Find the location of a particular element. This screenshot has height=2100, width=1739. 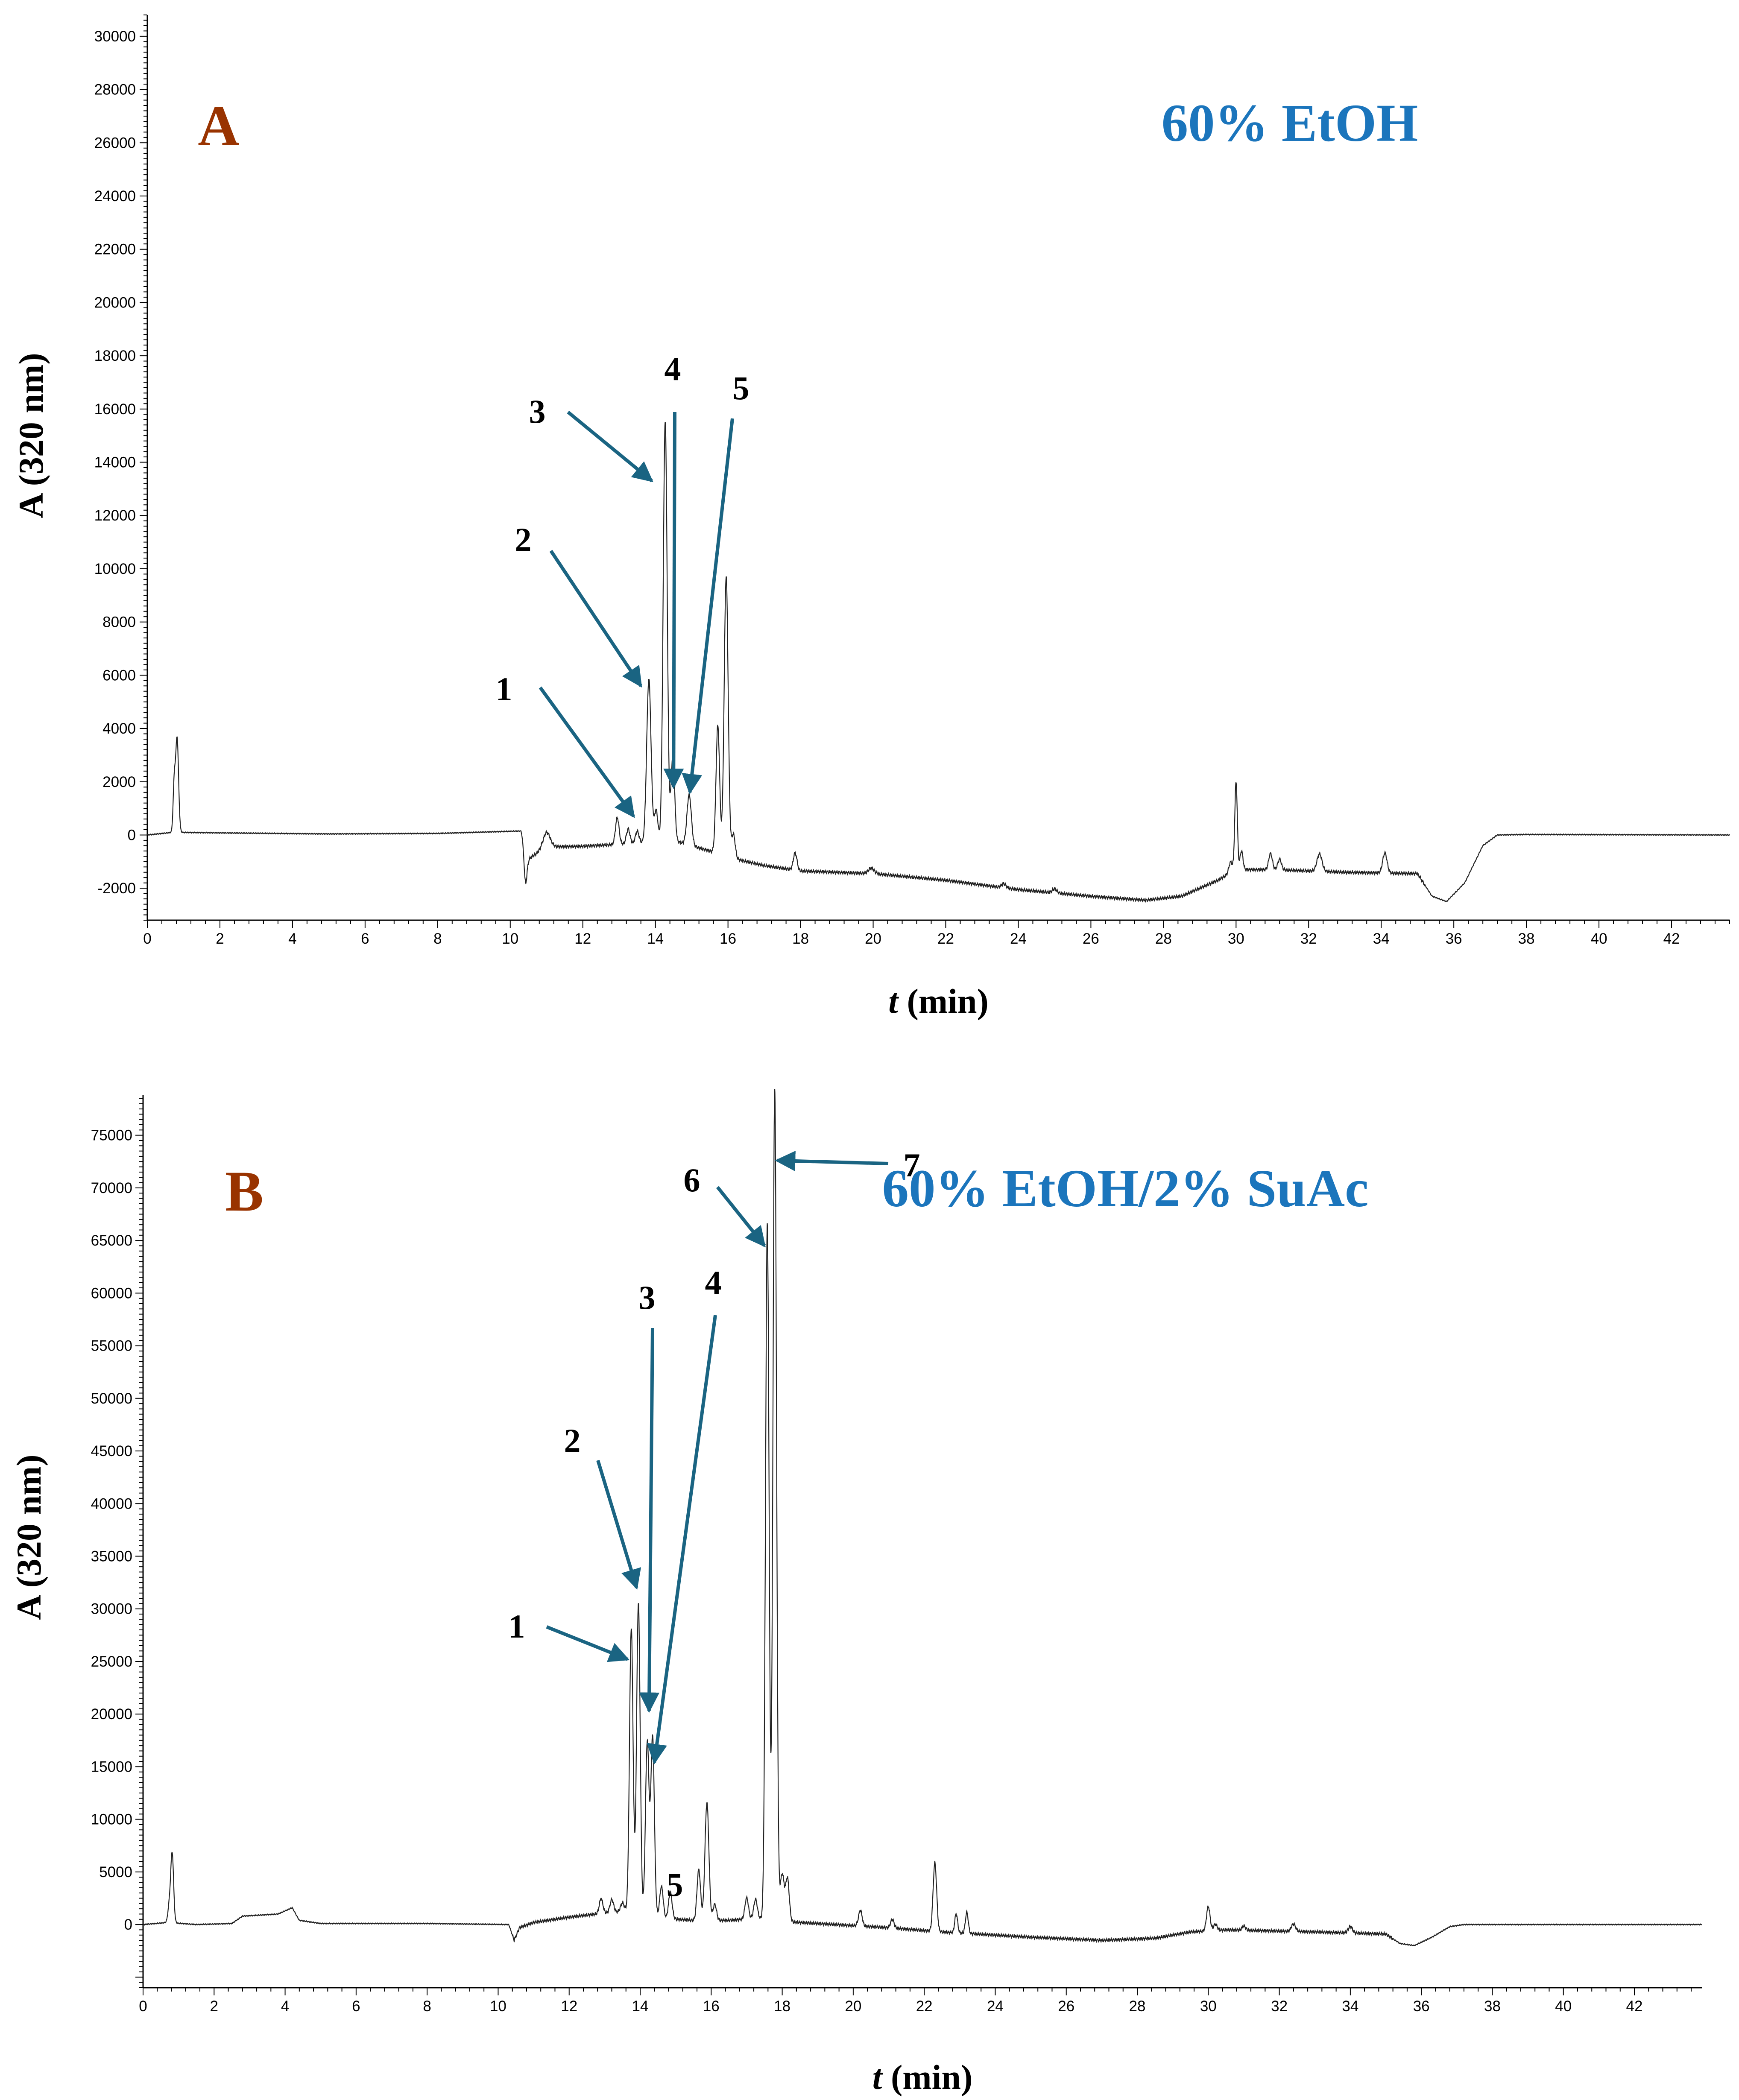

y-tick-label: 60000 is located at coordinates (111, 1293).